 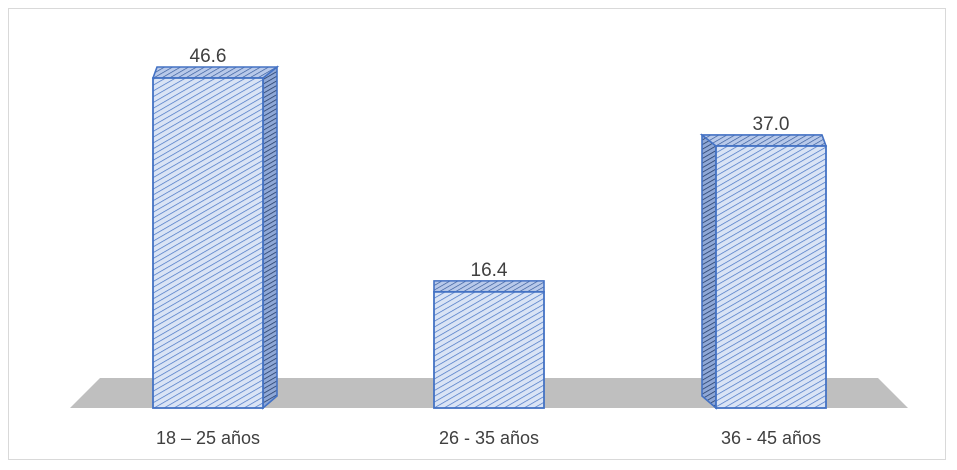 I want to click on x-tick-label: 36 - 45 años, so click(x=771, y=438).